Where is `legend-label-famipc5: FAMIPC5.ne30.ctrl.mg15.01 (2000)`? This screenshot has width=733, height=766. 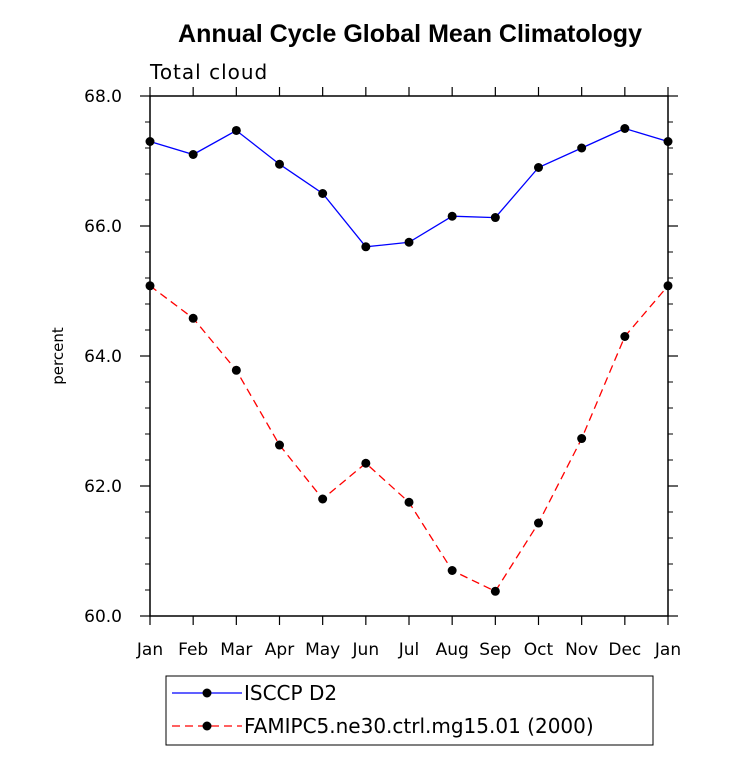 legend-label-famipc5: FAMIPC5.ne30.ctrl.mg15.01 (2000) is located at coordinates (419, 726).